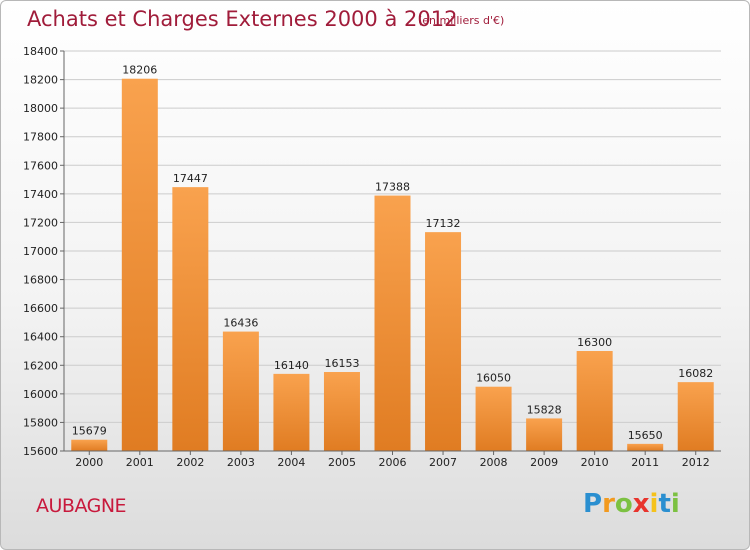 The image size is (750, 550). What do you see at coordinates (494, 462) in the screenshot?
I see `x-tick-label: 2008` at bounding box center [494, 462].